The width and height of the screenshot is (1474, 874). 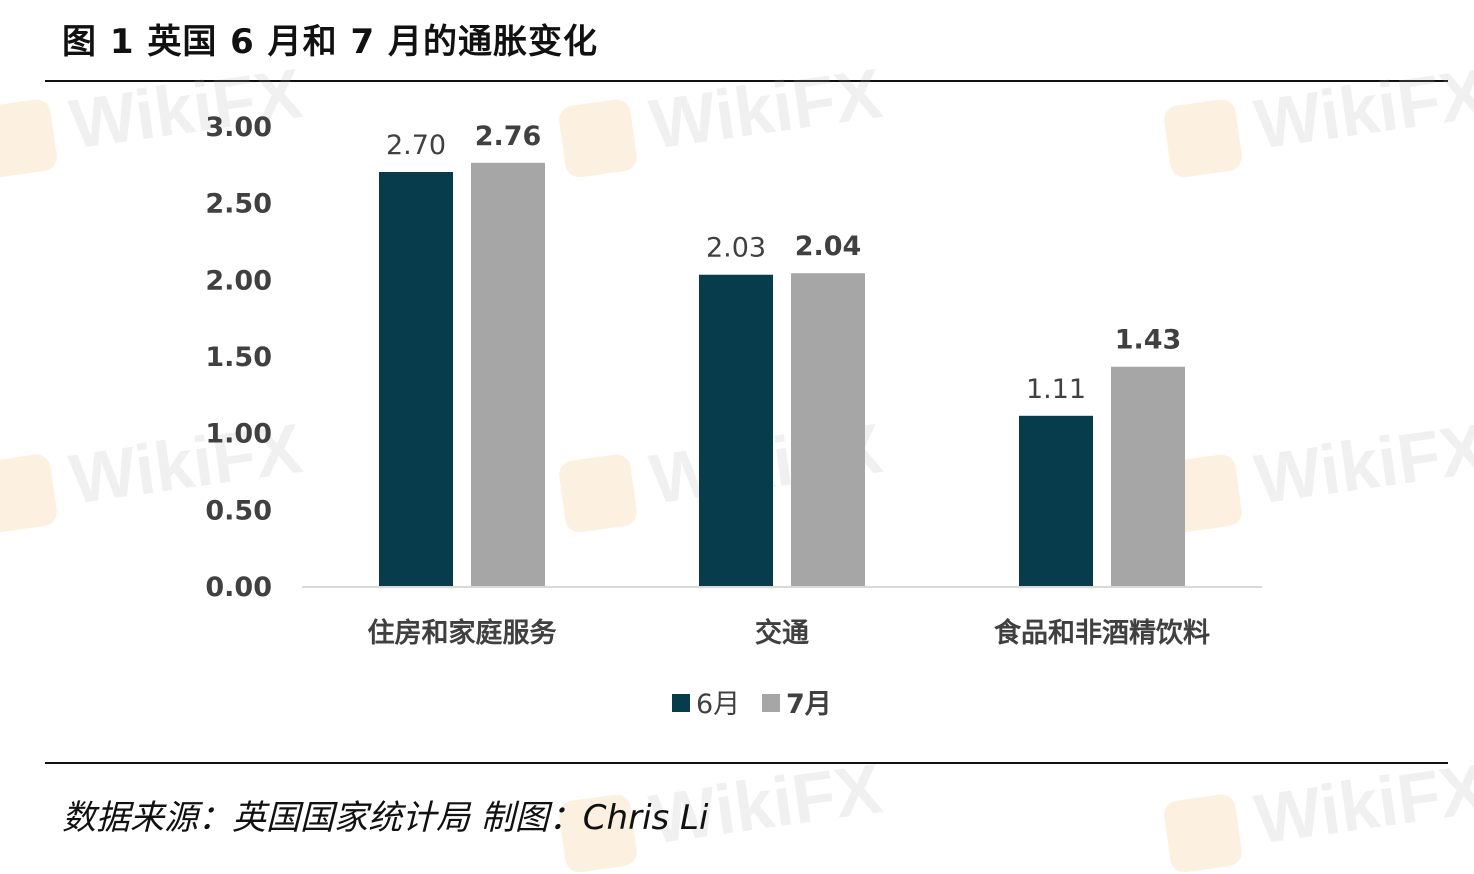 I want to click on data-label: 1.11, so click(x=1056, y=389).